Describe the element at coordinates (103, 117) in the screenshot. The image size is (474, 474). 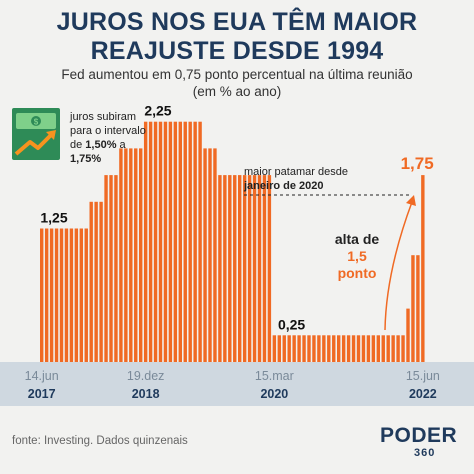
I see `rate-note-line-1: juros subiram` at that location.